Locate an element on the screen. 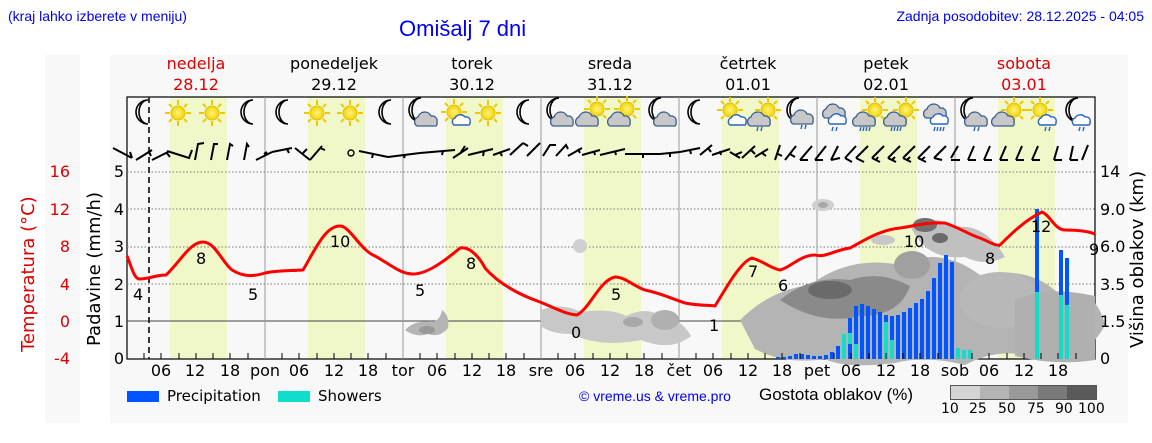 This screenshot has width=1152, height=443. cloud-tick: 0 is located at coordinates (1105, 358).